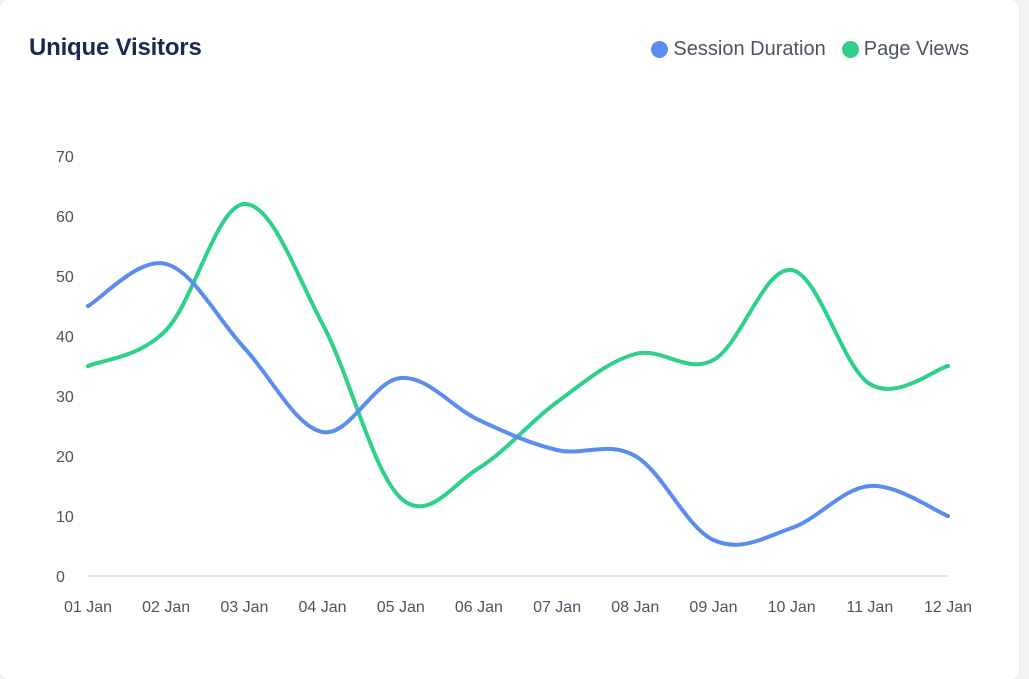 The width and height of the screenshot is (1029, 679). I want to click on y-tick-label: 20, so click(65, 457).